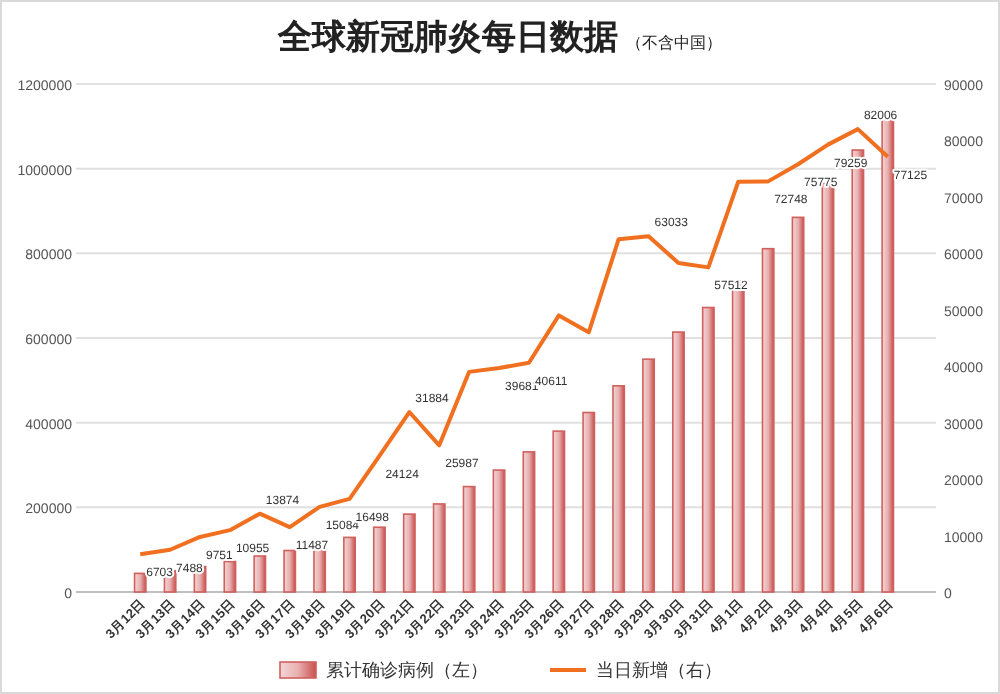  Describe the element at coordinates (448, 38) in the screenshot. I see `chart-title: 全球新冠肺炎每日数据` at that location.